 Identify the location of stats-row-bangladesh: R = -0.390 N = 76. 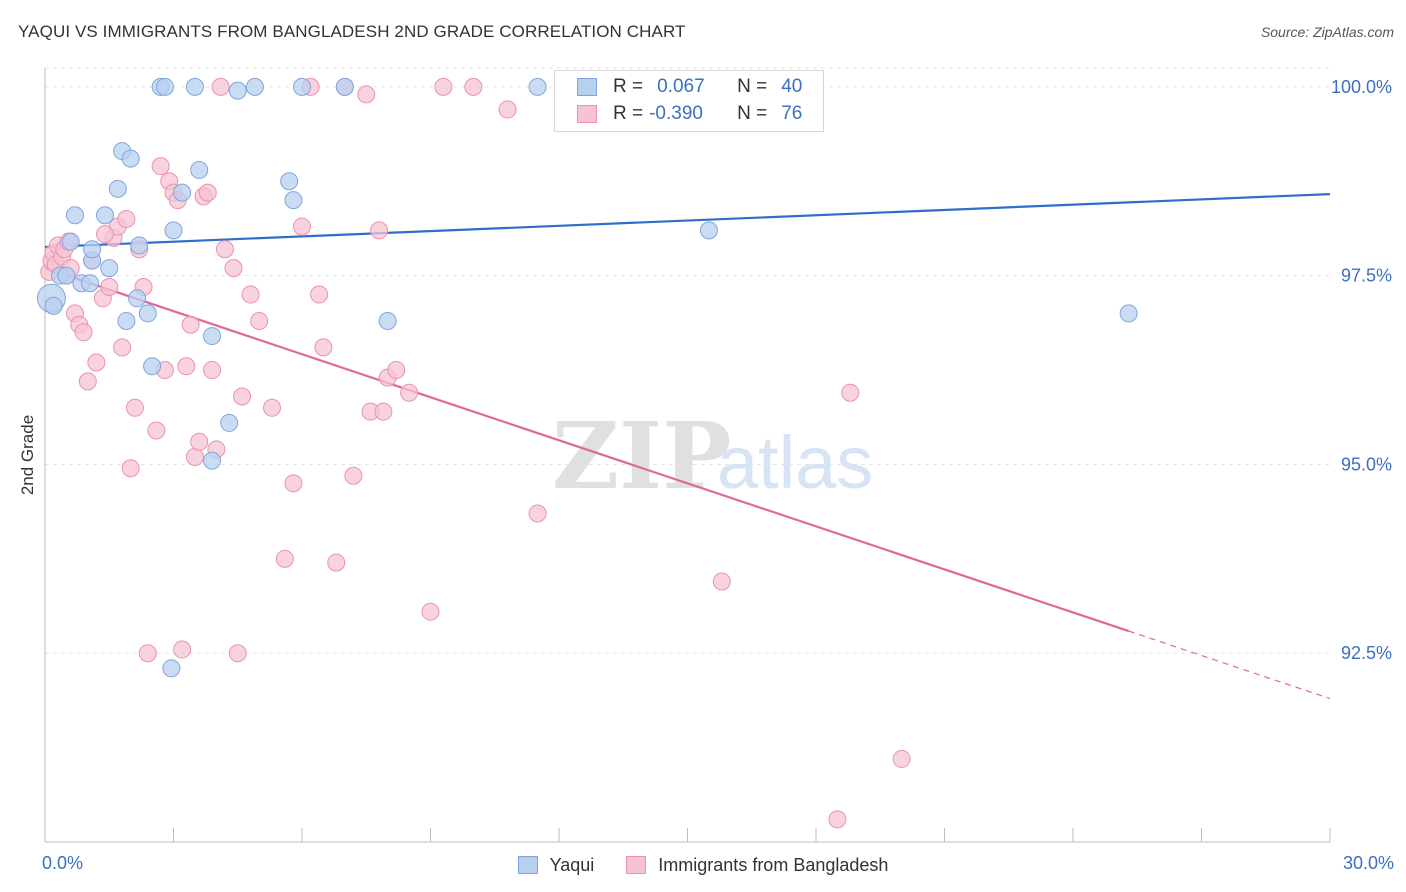
(689, 114).